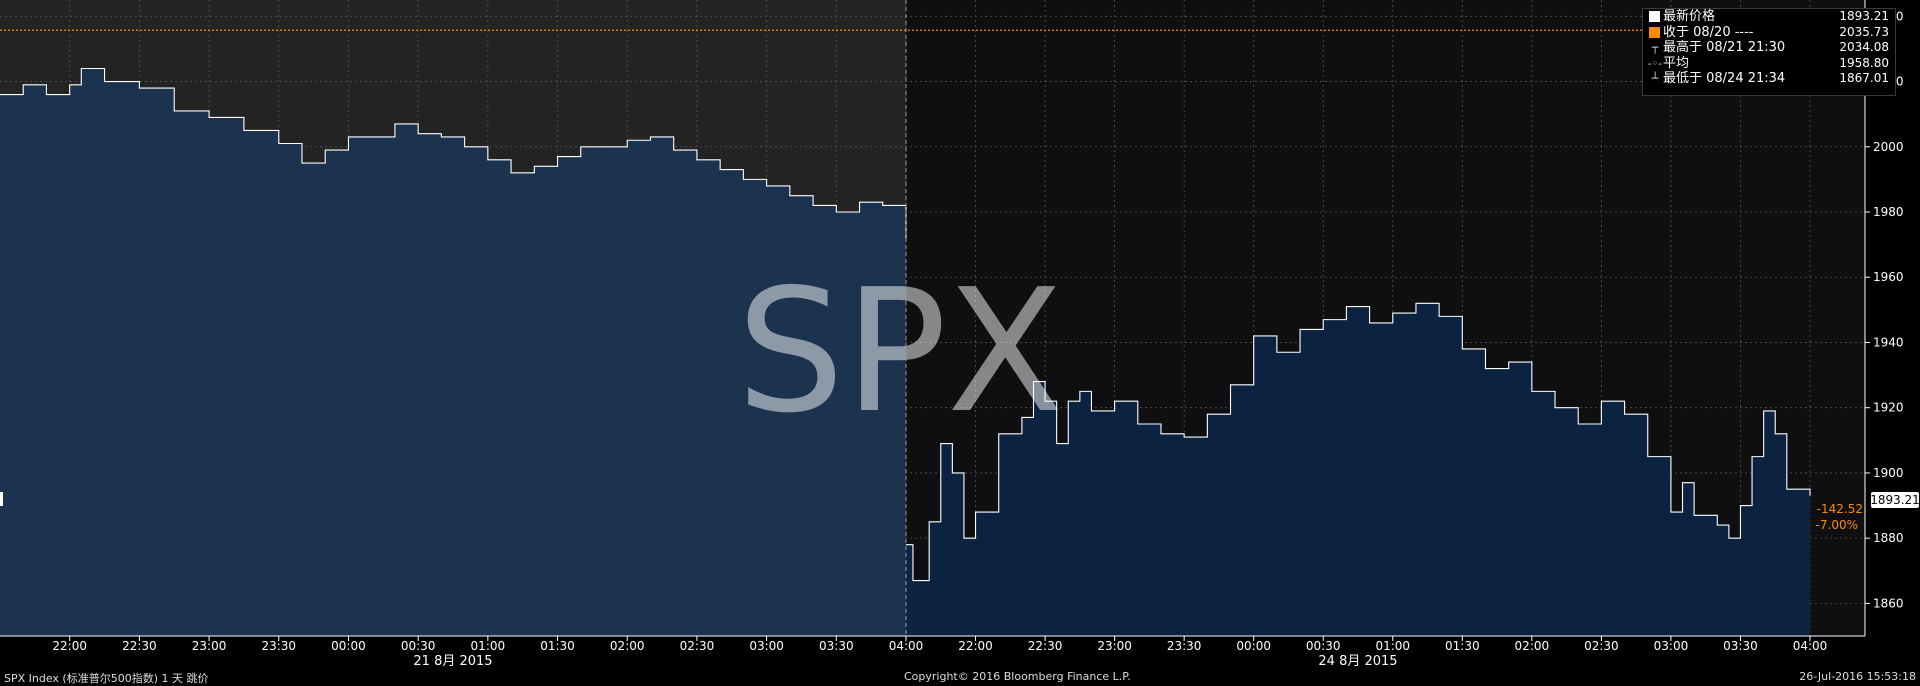  Describe the element at coordinates (1864, 16) in the screenshot. I see `legend-value: 1893.21` at that location.